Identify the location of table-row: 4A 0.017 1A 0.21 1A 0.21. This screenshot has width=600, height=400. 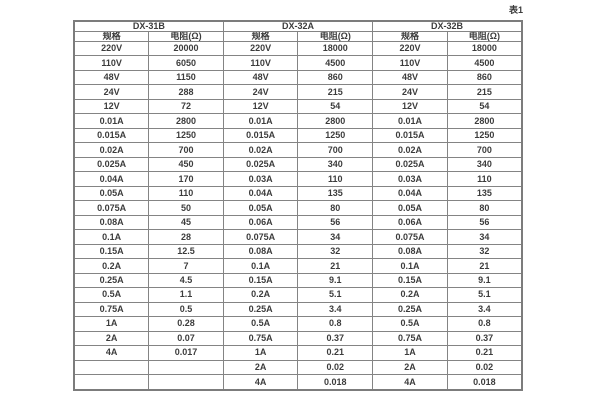
(298, 353).